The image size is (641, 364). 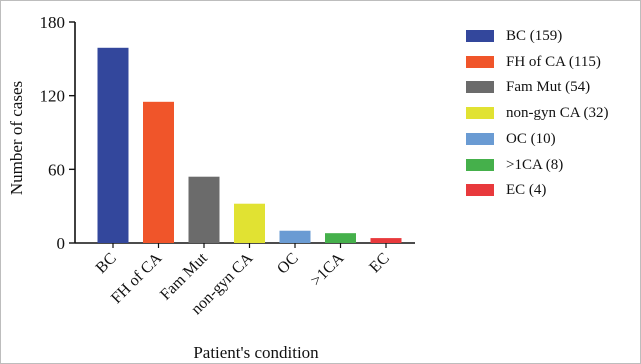 I want to click on legend-label: FH of CA (115), so click(x=553, y=61).